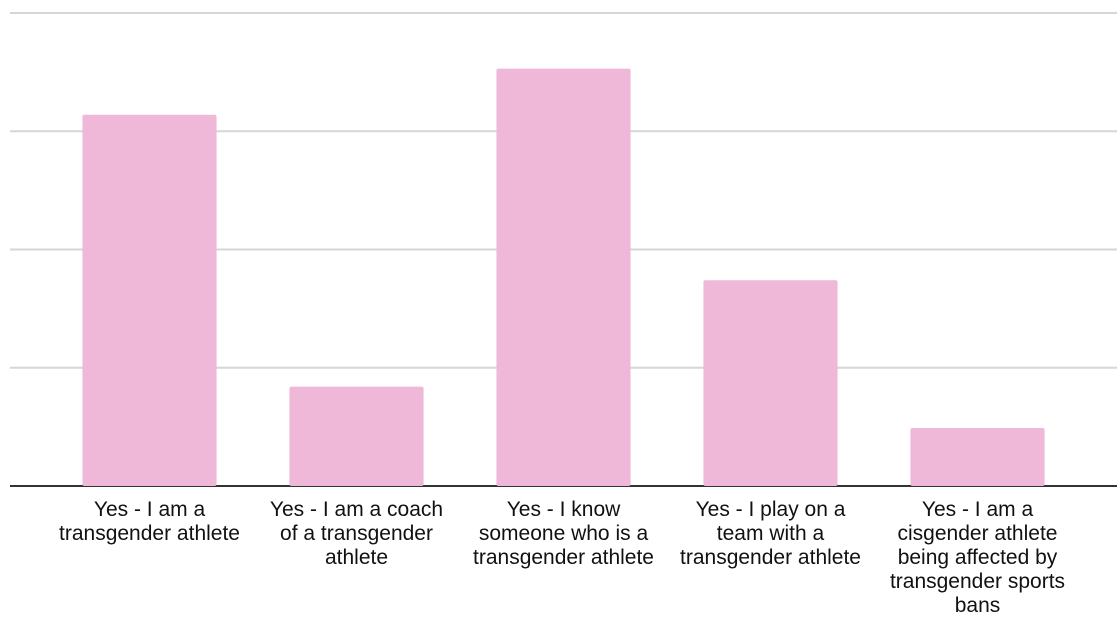 This screenshot has height=622, width=1117. What do you see at coordinates (149, 521) in the screenshot?
I see `x-tick-label: Yes - I am a transgender athlete` at bounding box center [149, 521].